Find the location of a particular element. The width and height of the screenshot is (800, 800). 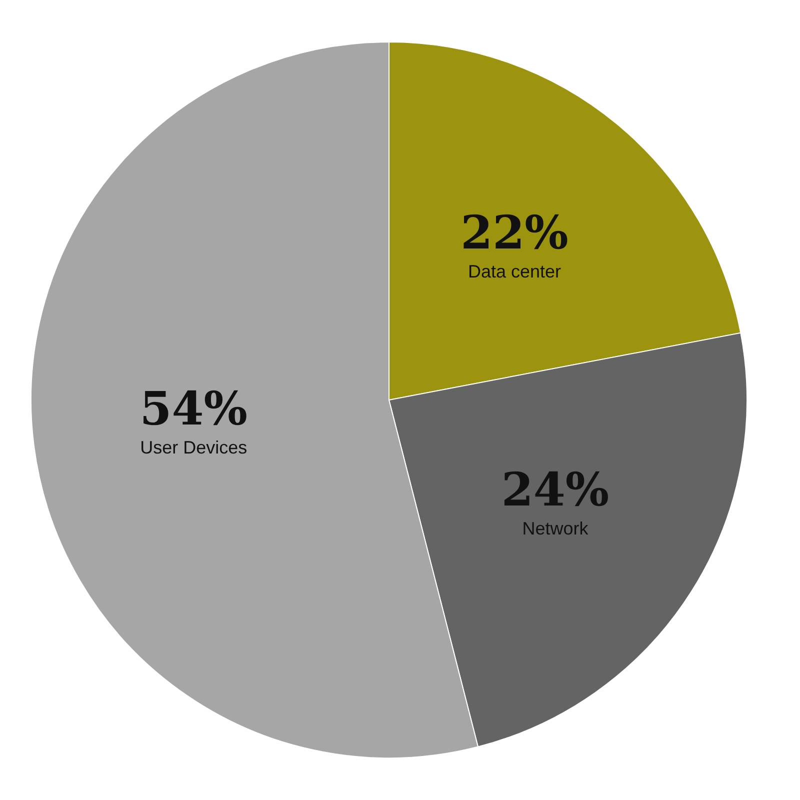

data-label: 22% is located at coordinates (514, 232).